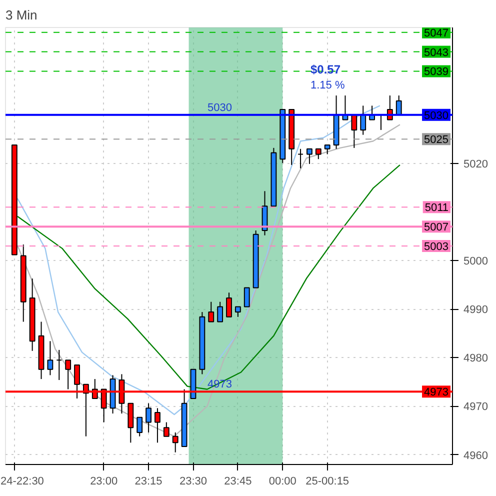  Describe the element at coordinates (436, 247) in the screenshot. I see `ref-line-label: 5003` at that location.